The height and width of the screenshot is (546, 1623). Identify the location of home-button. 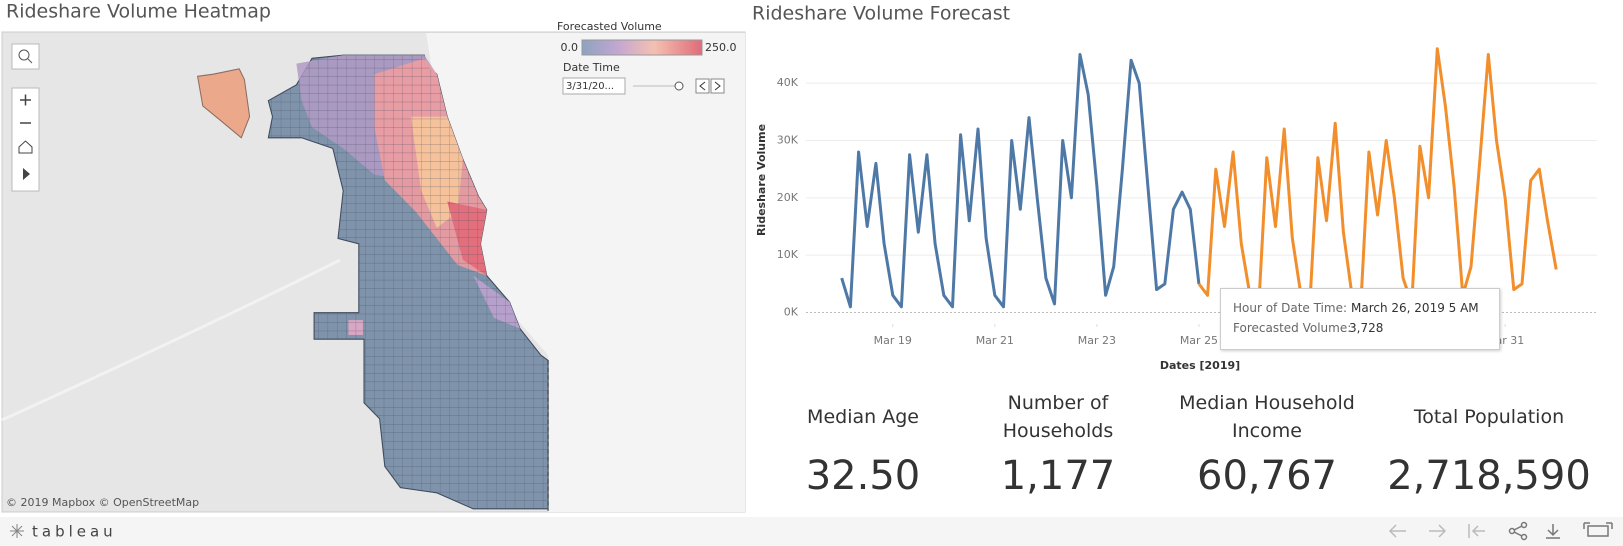
(25, 147).